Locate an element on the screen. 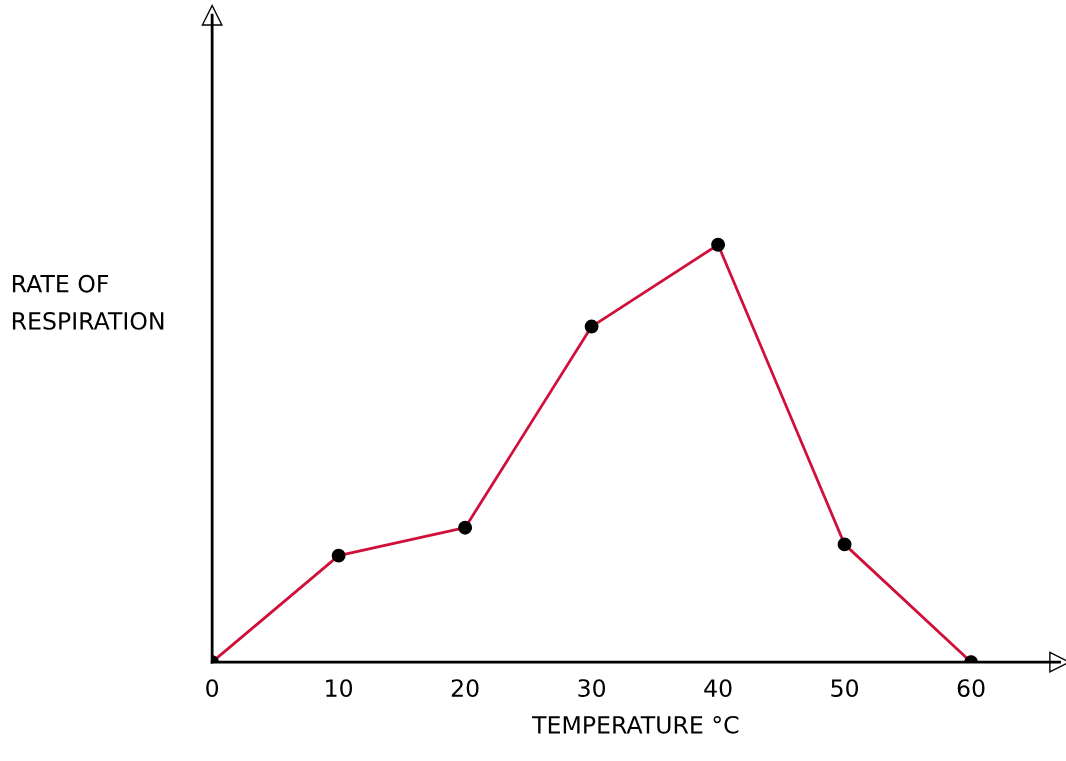 The width and height of the screenshot is (1066, 761). y-axis-title: RATE OF RESPIRATION is located at coordinates (88, 302).